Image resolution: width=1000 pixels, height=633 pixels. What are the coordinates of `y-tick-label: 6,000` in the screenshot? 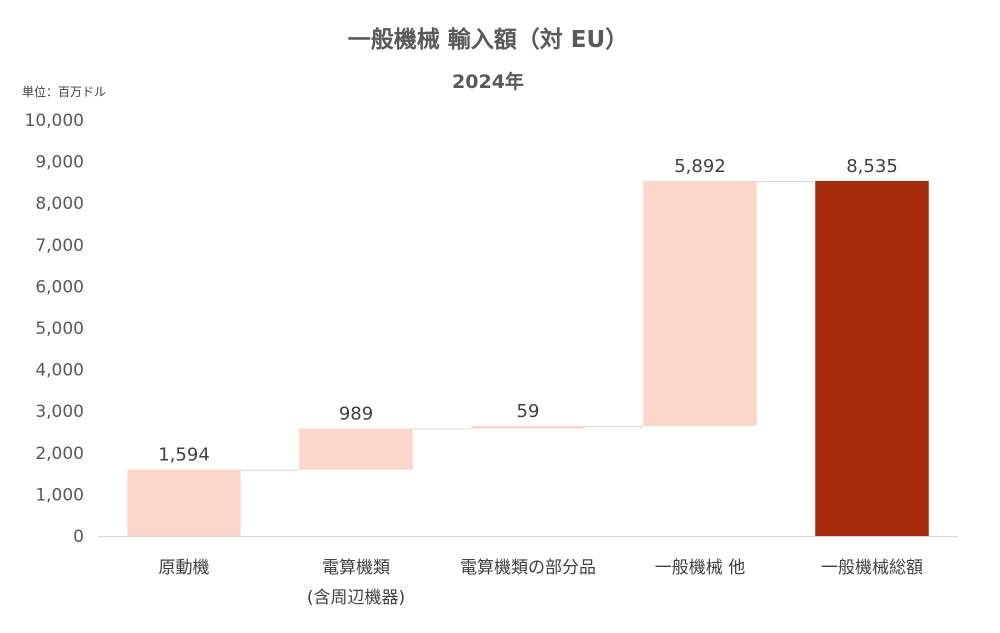 It's located at (59, 287).